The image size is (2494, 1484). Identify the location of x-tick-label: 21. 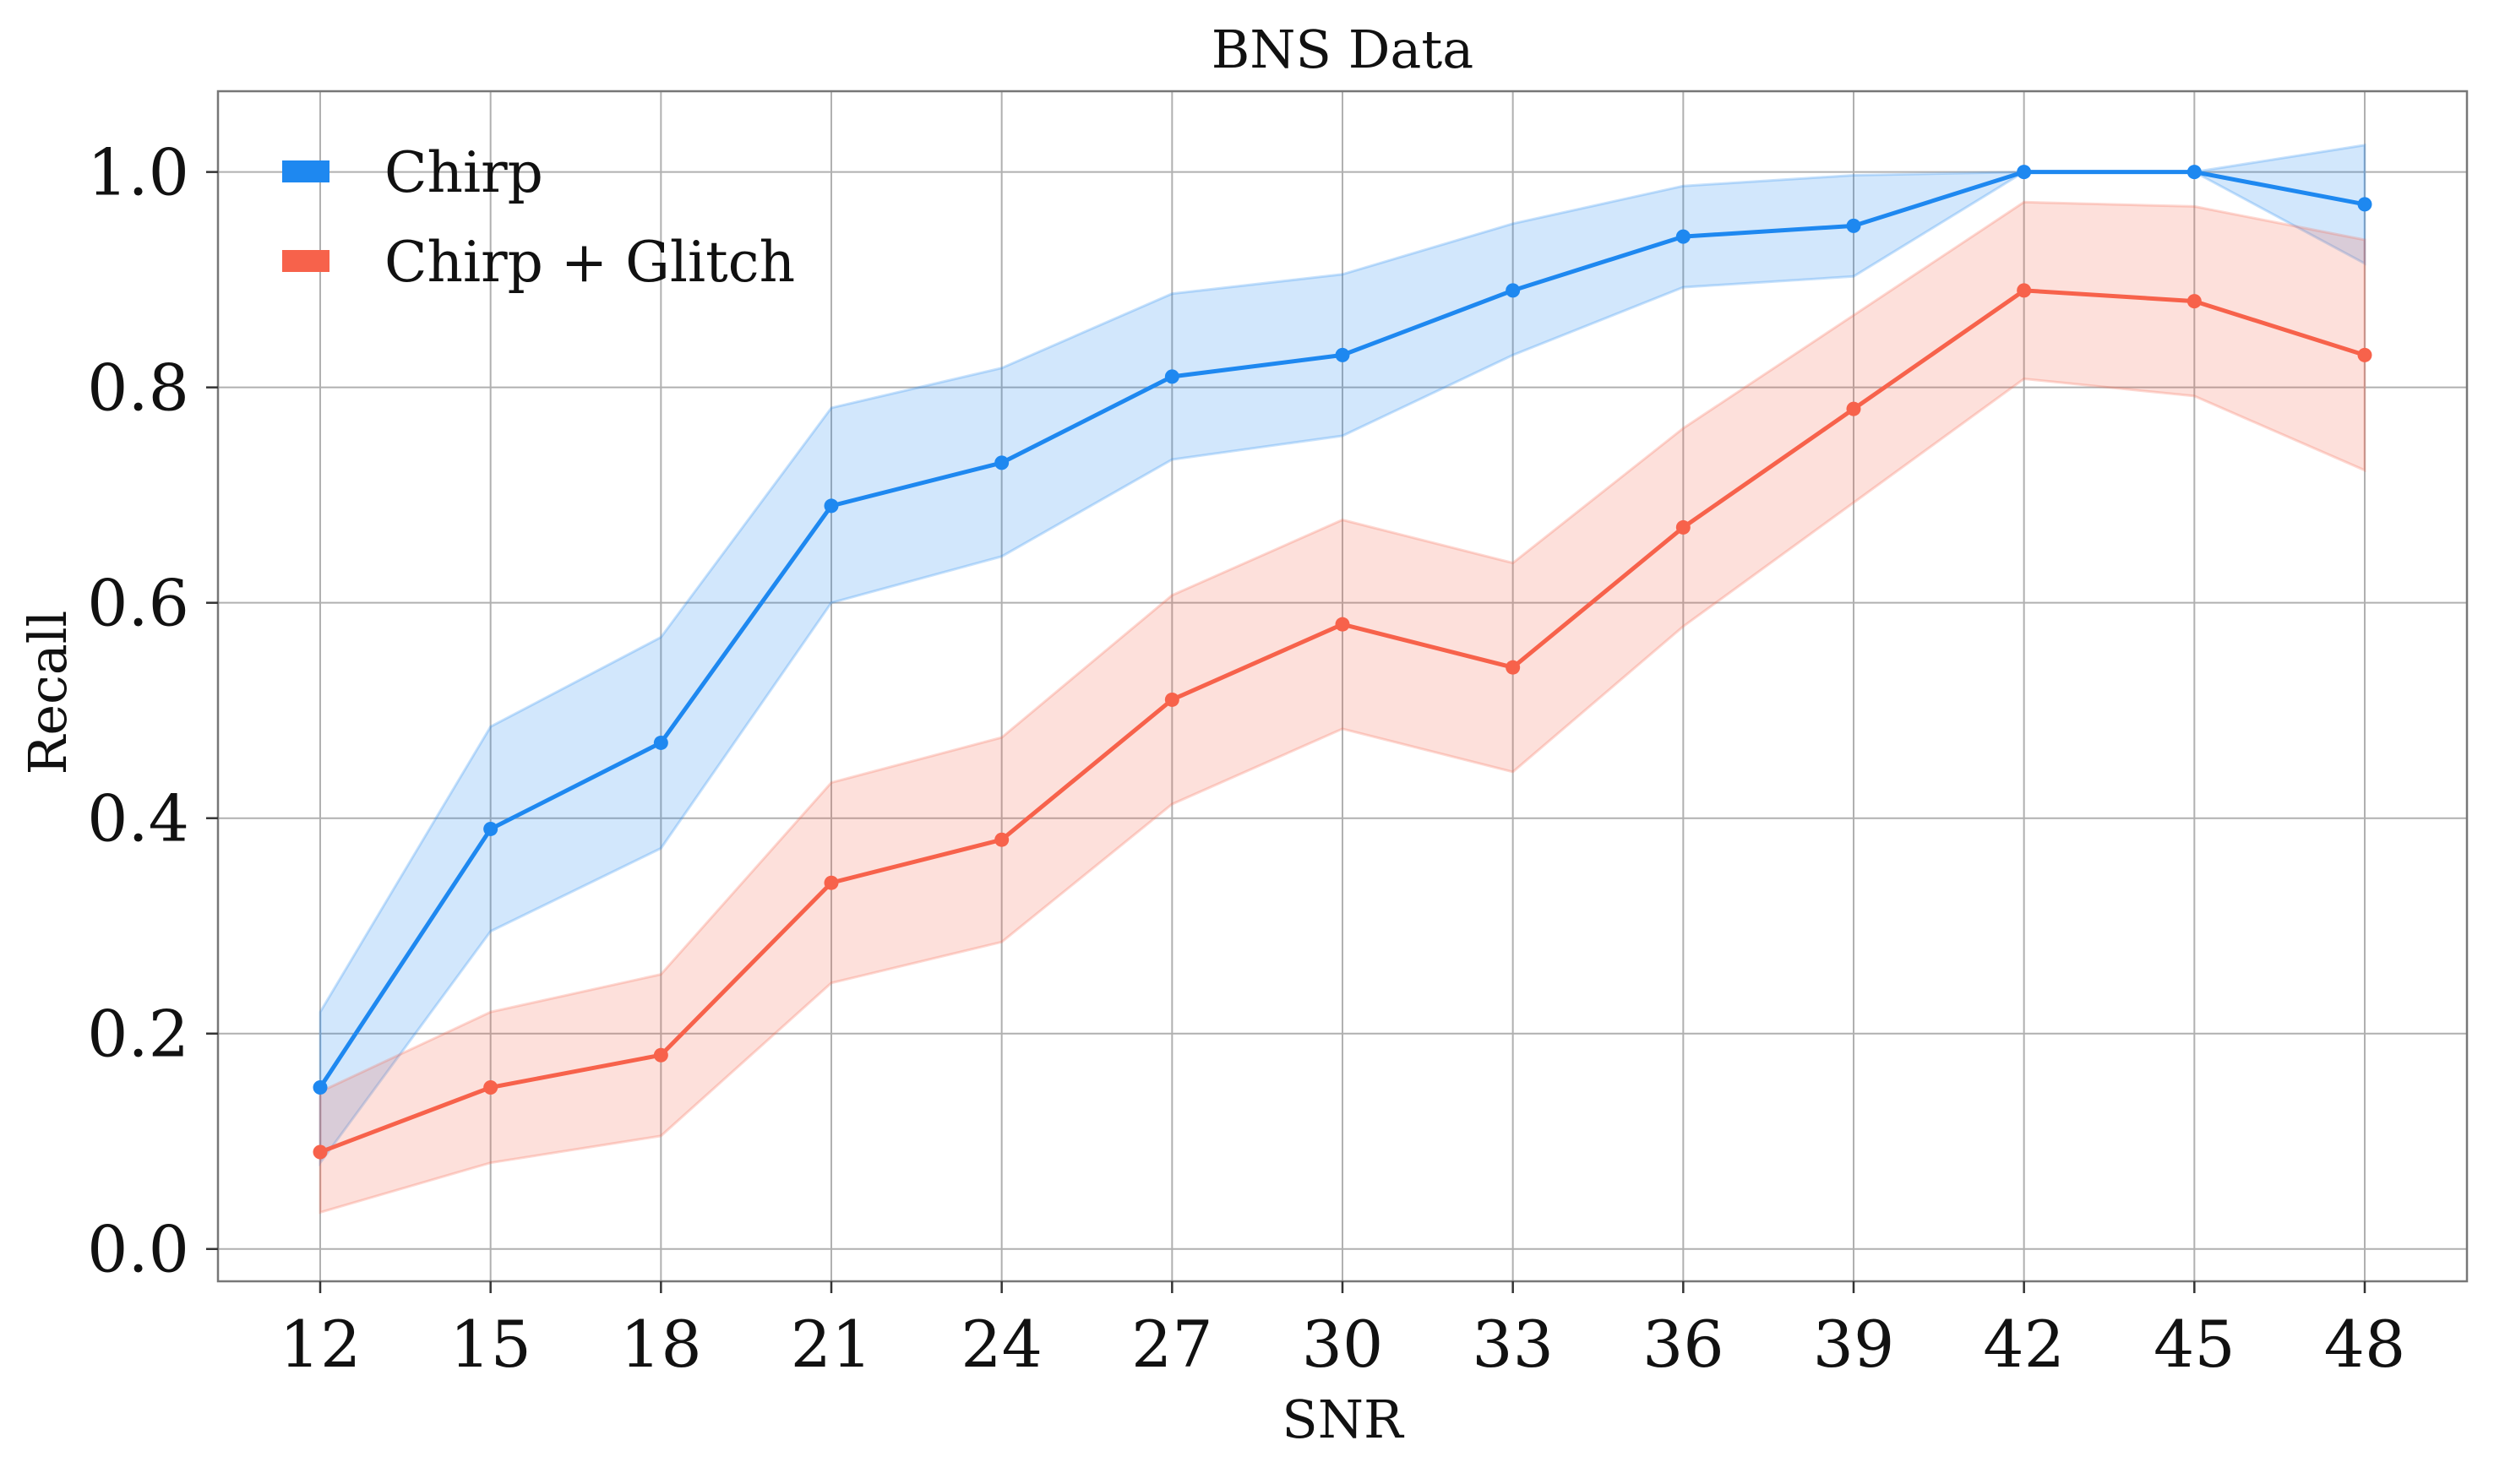
(832, 1344).